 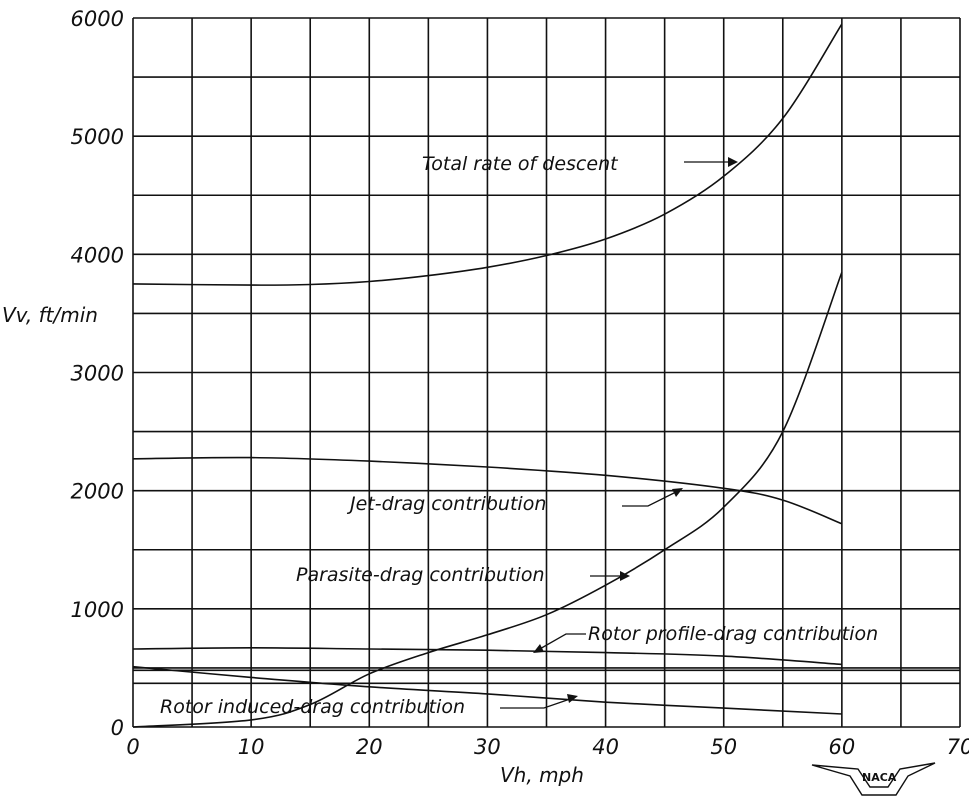 What do you see at coordinates (117, 728) in the screenshot?
I see `y-tick-label: 0` at bounding box center [117, 728].